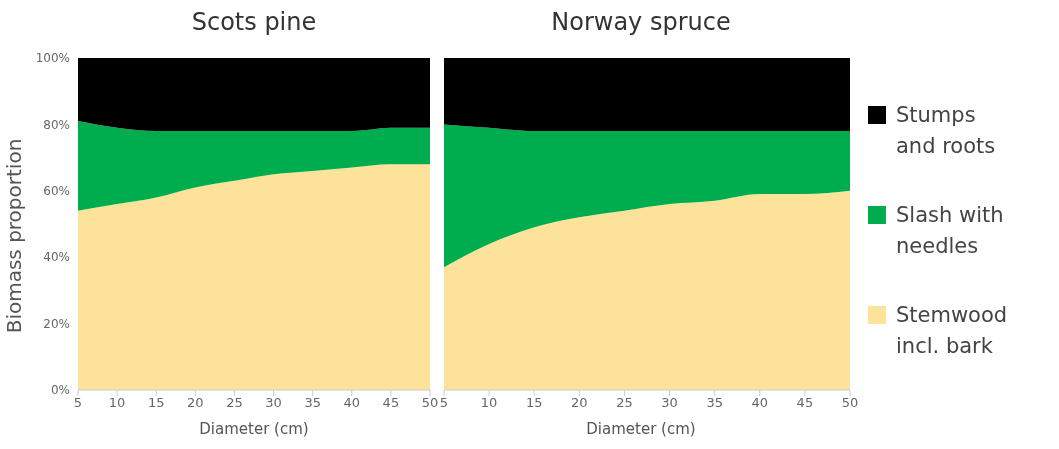  I want to click on y-tick-label: 80%, so click(56, 124).